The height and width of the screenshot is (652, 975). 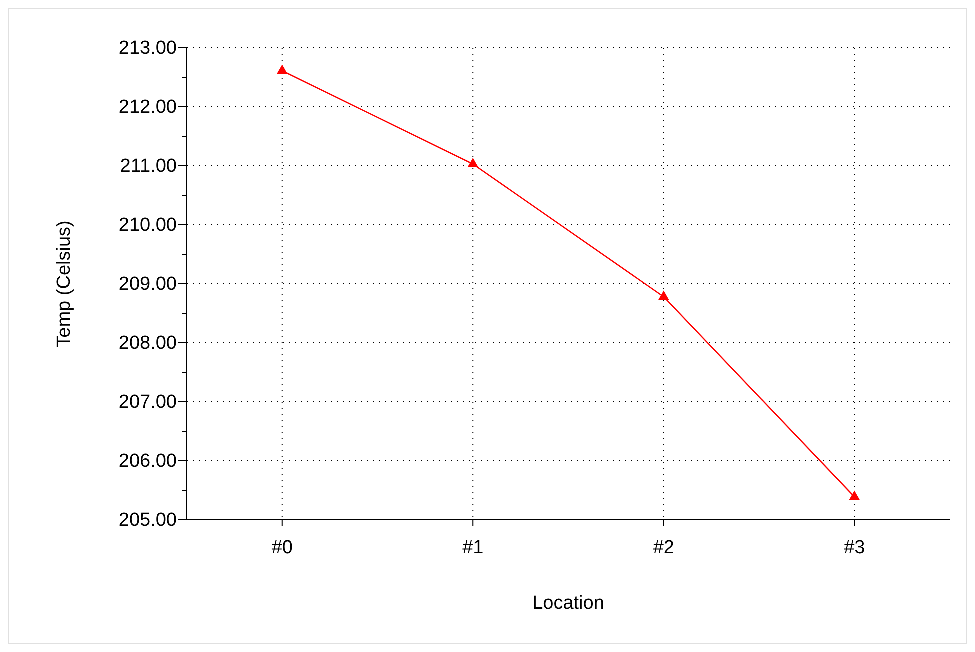 What do you see at coordinates (663, 548) in the screenshot?
I see `x-tick-label: #2` at bounding box center [663, 548].